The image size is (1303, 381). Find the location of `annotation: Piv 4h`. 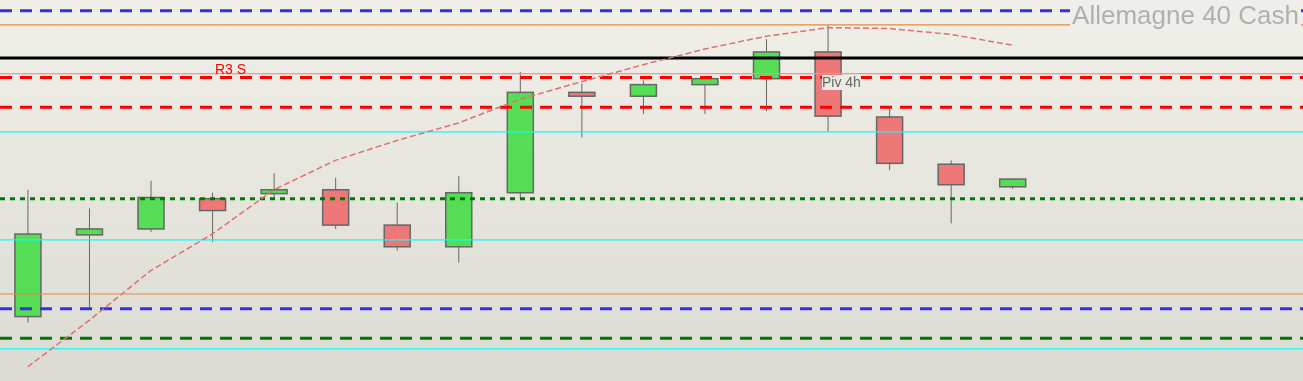

annotation: Piv 4h is located at coordinates (841, 82).